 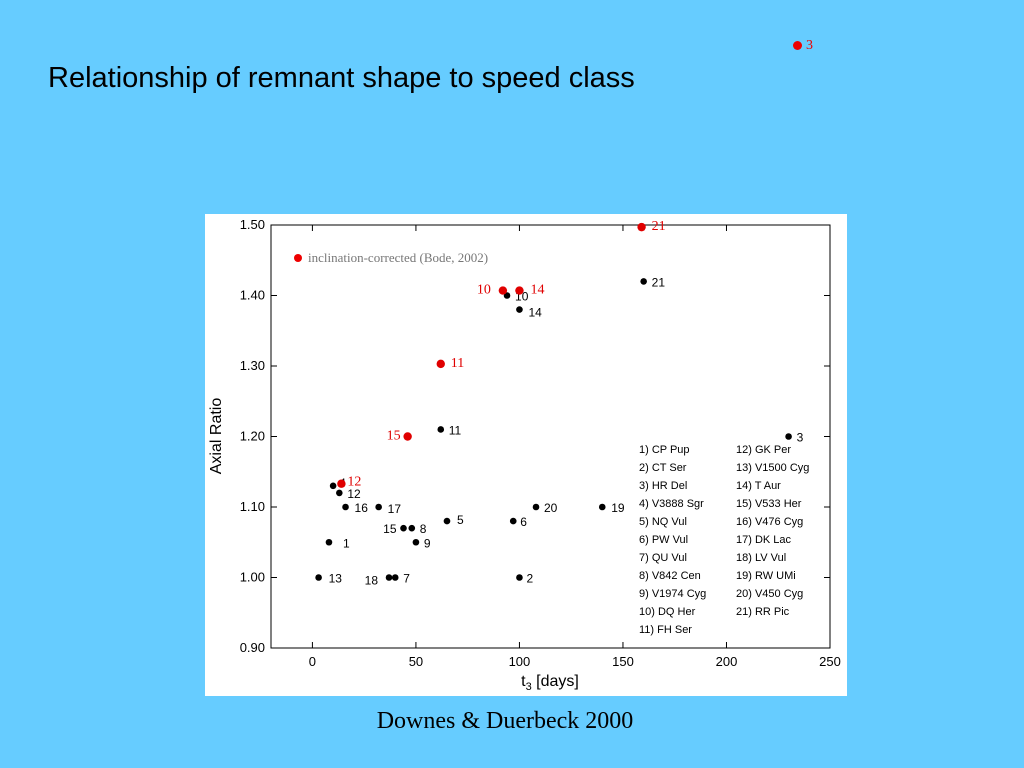 I want to click on legend-list-item: 14) T Aur, so click(x=758, y=486).